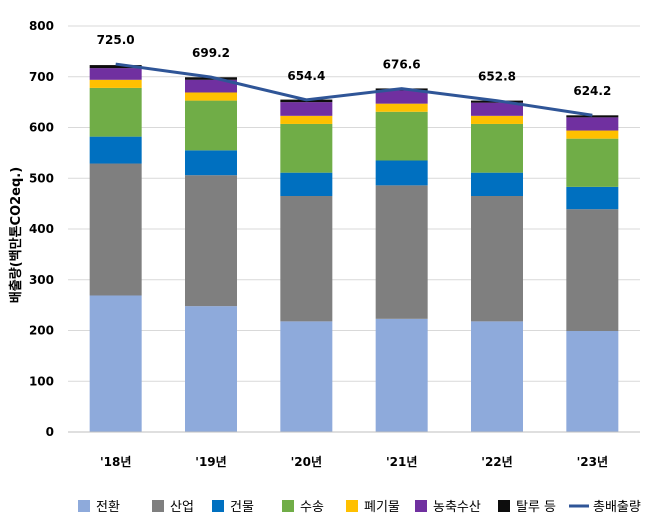 This screenshot has height=530, width=658. I want to click on legend-label: 탈루 등, so click(536, 507).